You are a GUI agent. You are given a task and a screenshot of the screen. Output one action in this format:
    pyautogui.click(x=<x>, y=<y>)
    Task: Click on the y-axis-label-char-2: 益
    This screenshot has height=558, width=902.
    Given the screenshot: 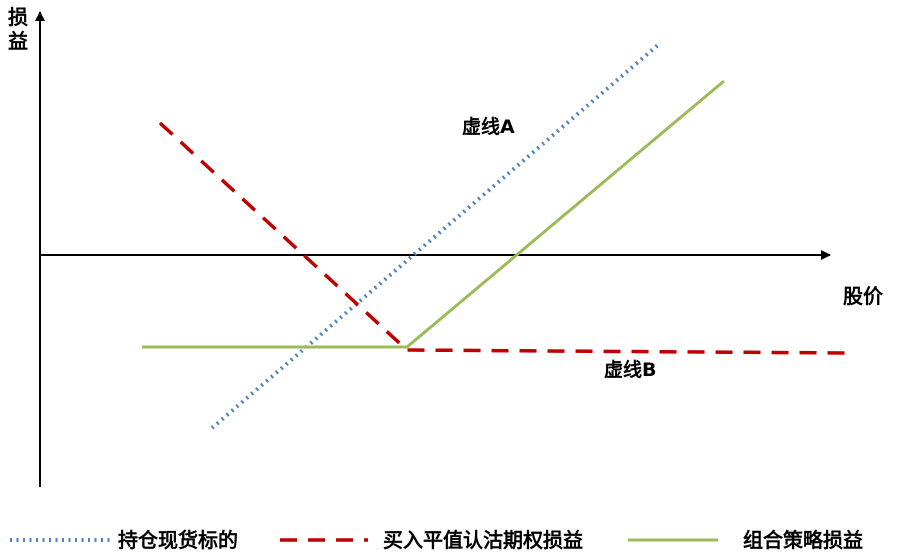 What is the action you would take?
    pyautogui.click(x=18, y=41)
    